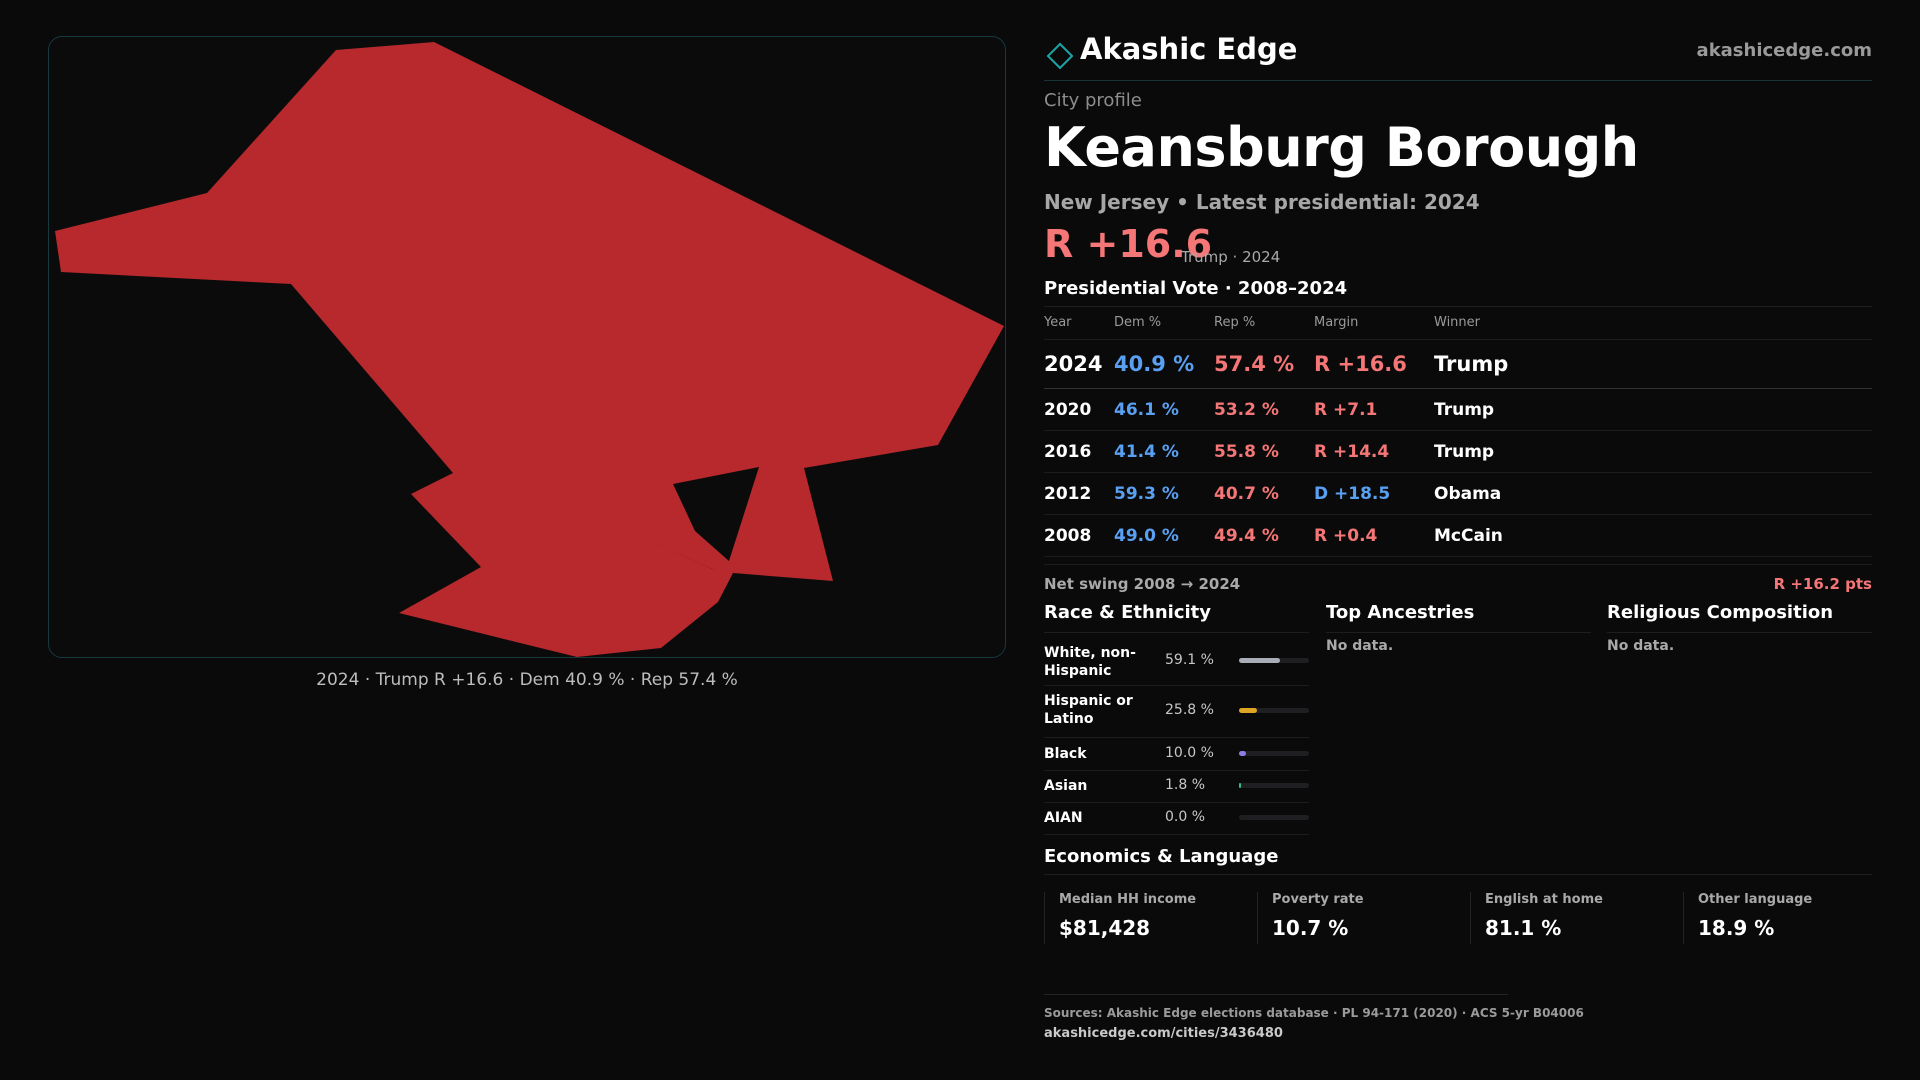 Image resolution: width=1920 pixels, height=1080 pixels. I want to click on list-item: Black 10.0 %, so click(1176, 754).